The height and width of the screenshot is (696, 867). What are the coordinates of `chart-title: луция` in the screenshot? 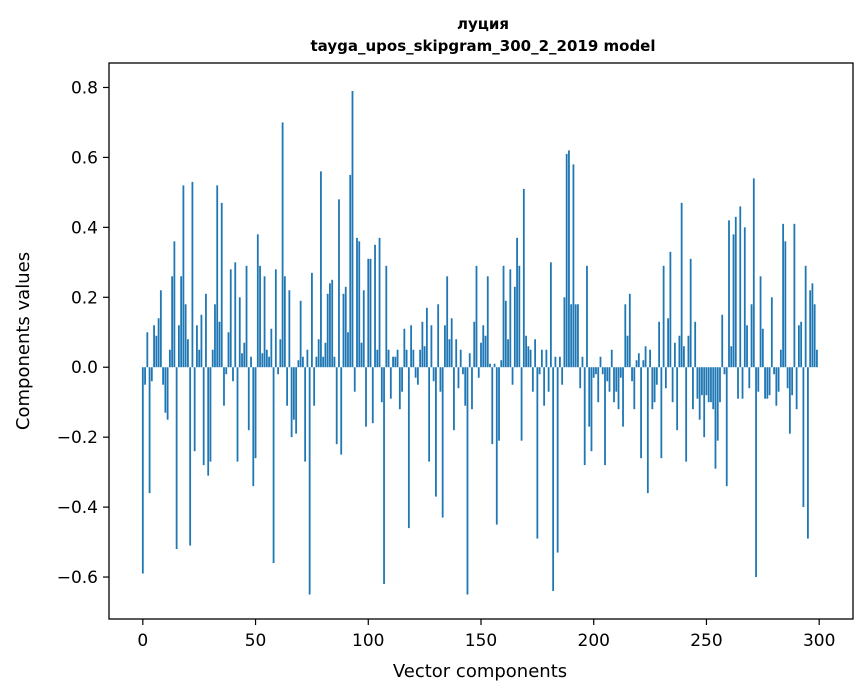 It's located at (483, 24).